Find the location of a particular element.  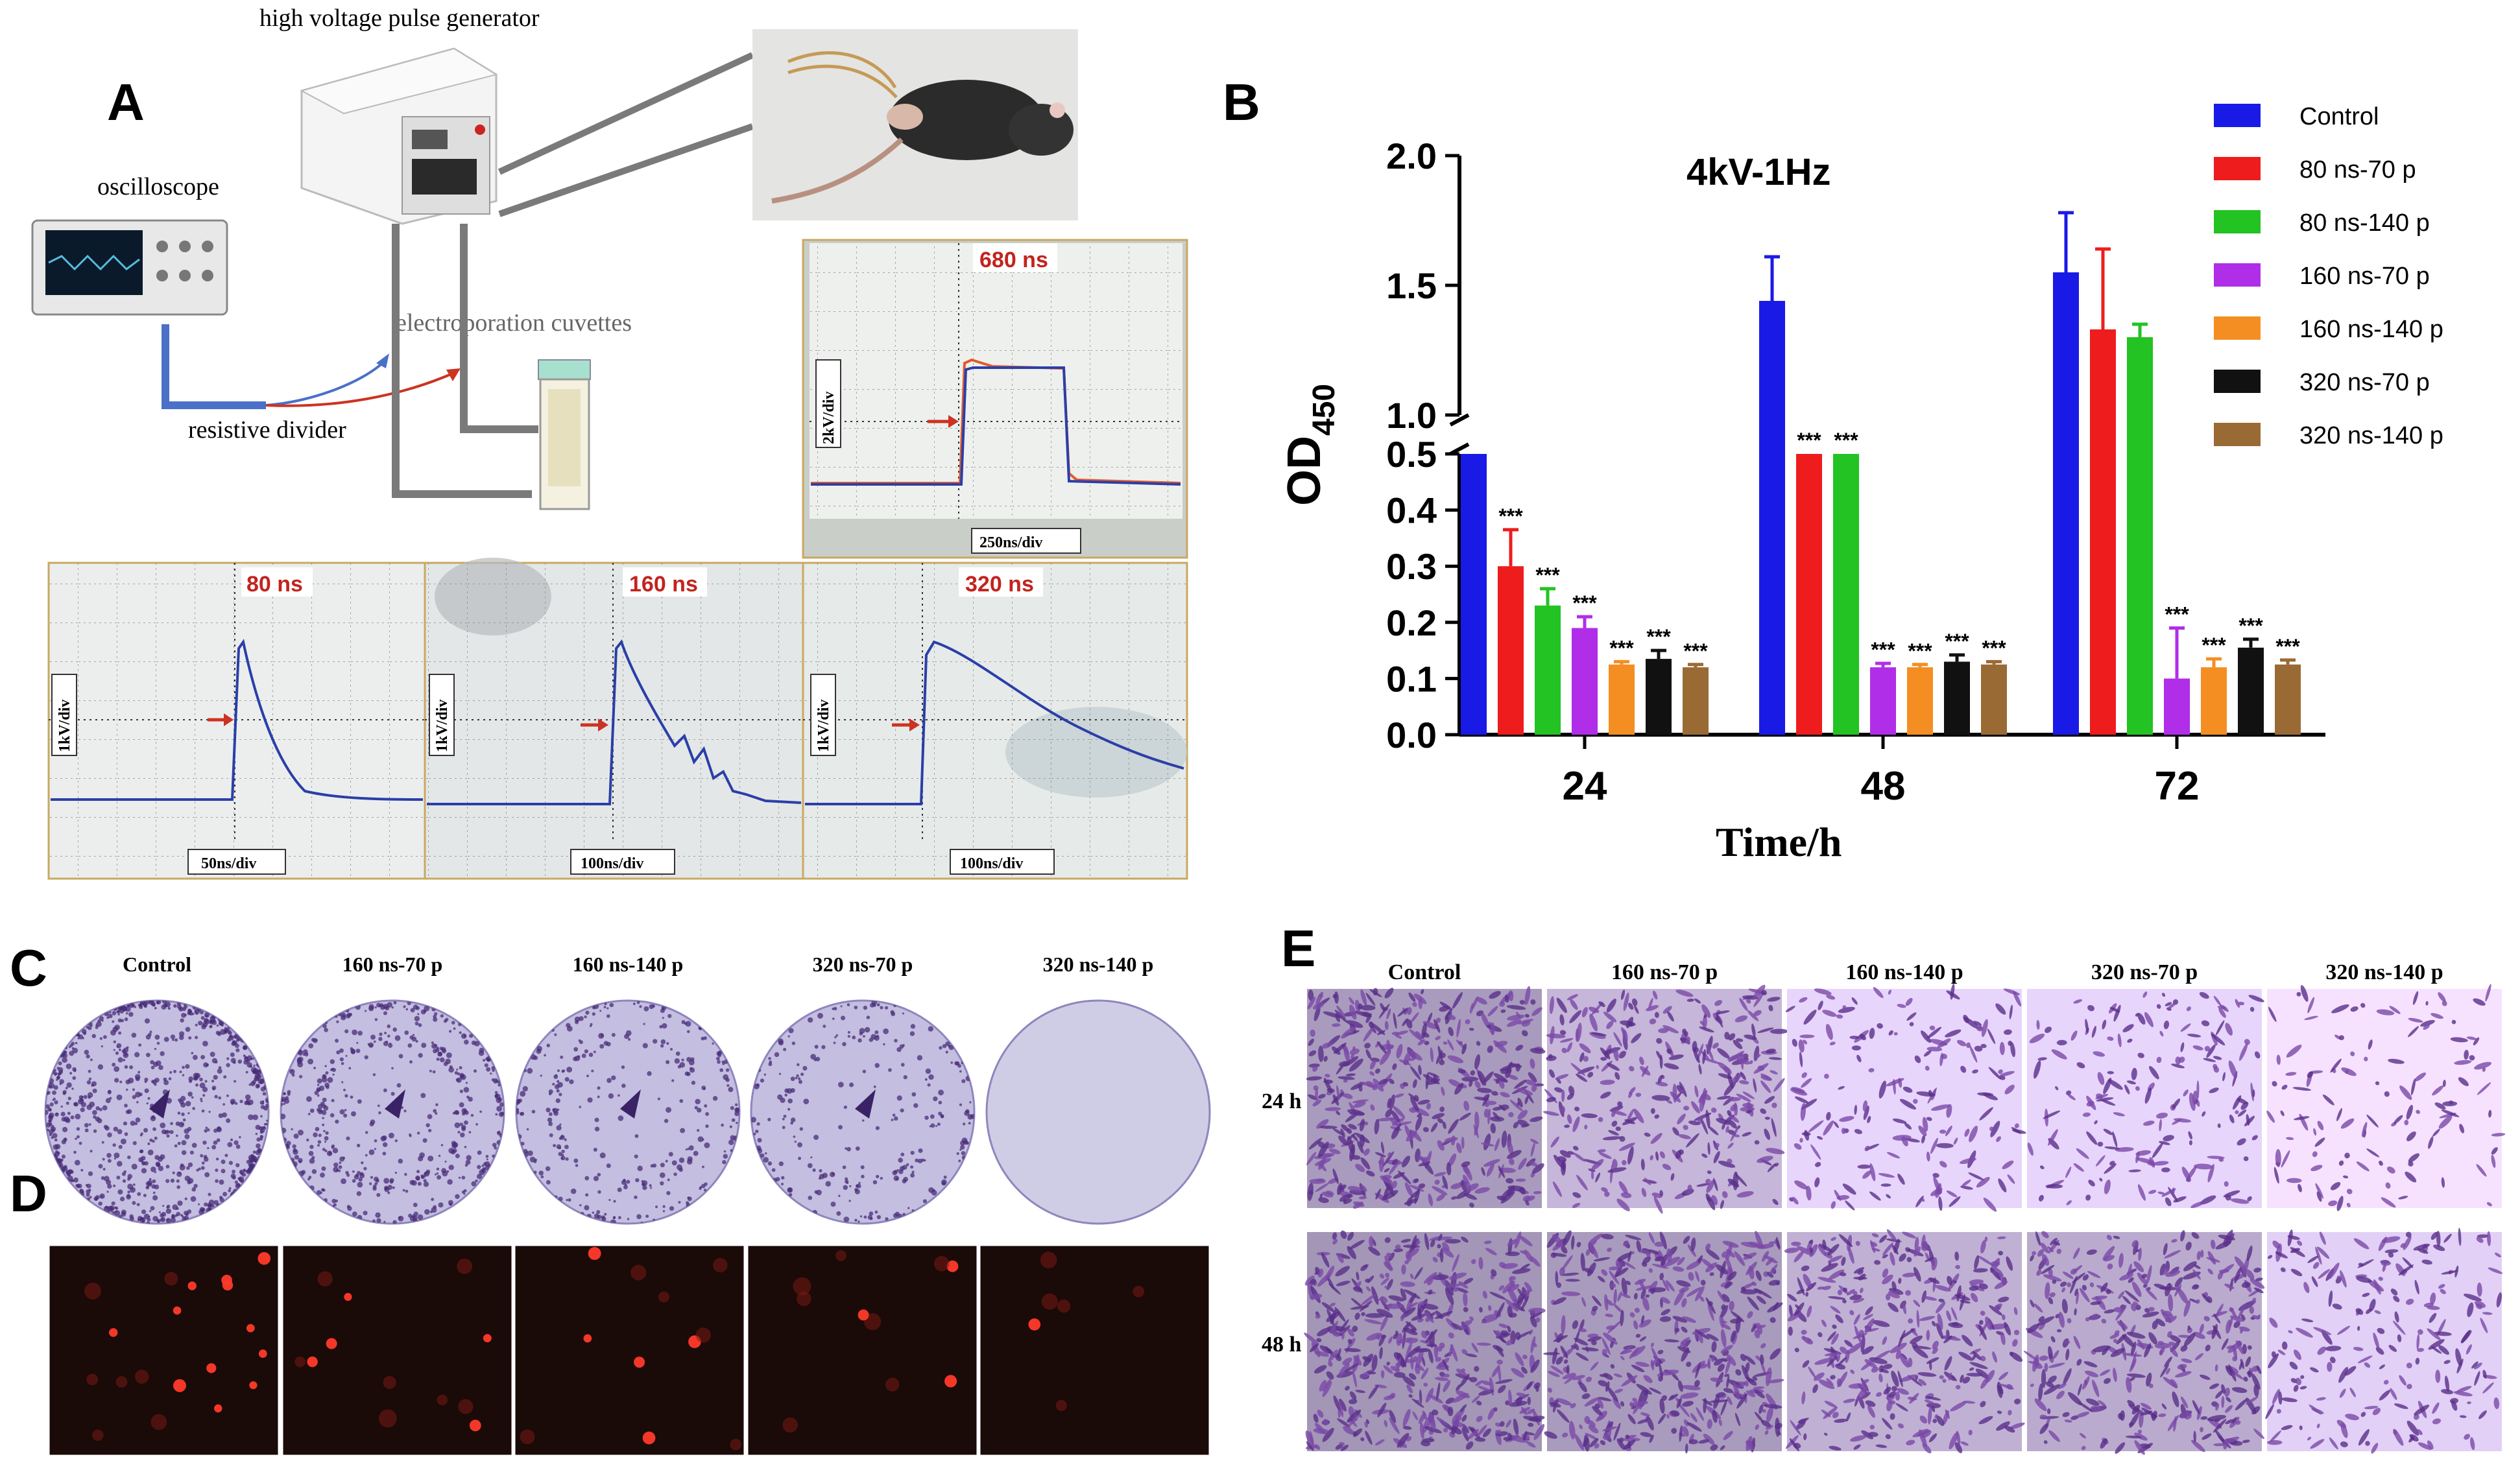

culture-dish is located at coordinates (157, 1112).